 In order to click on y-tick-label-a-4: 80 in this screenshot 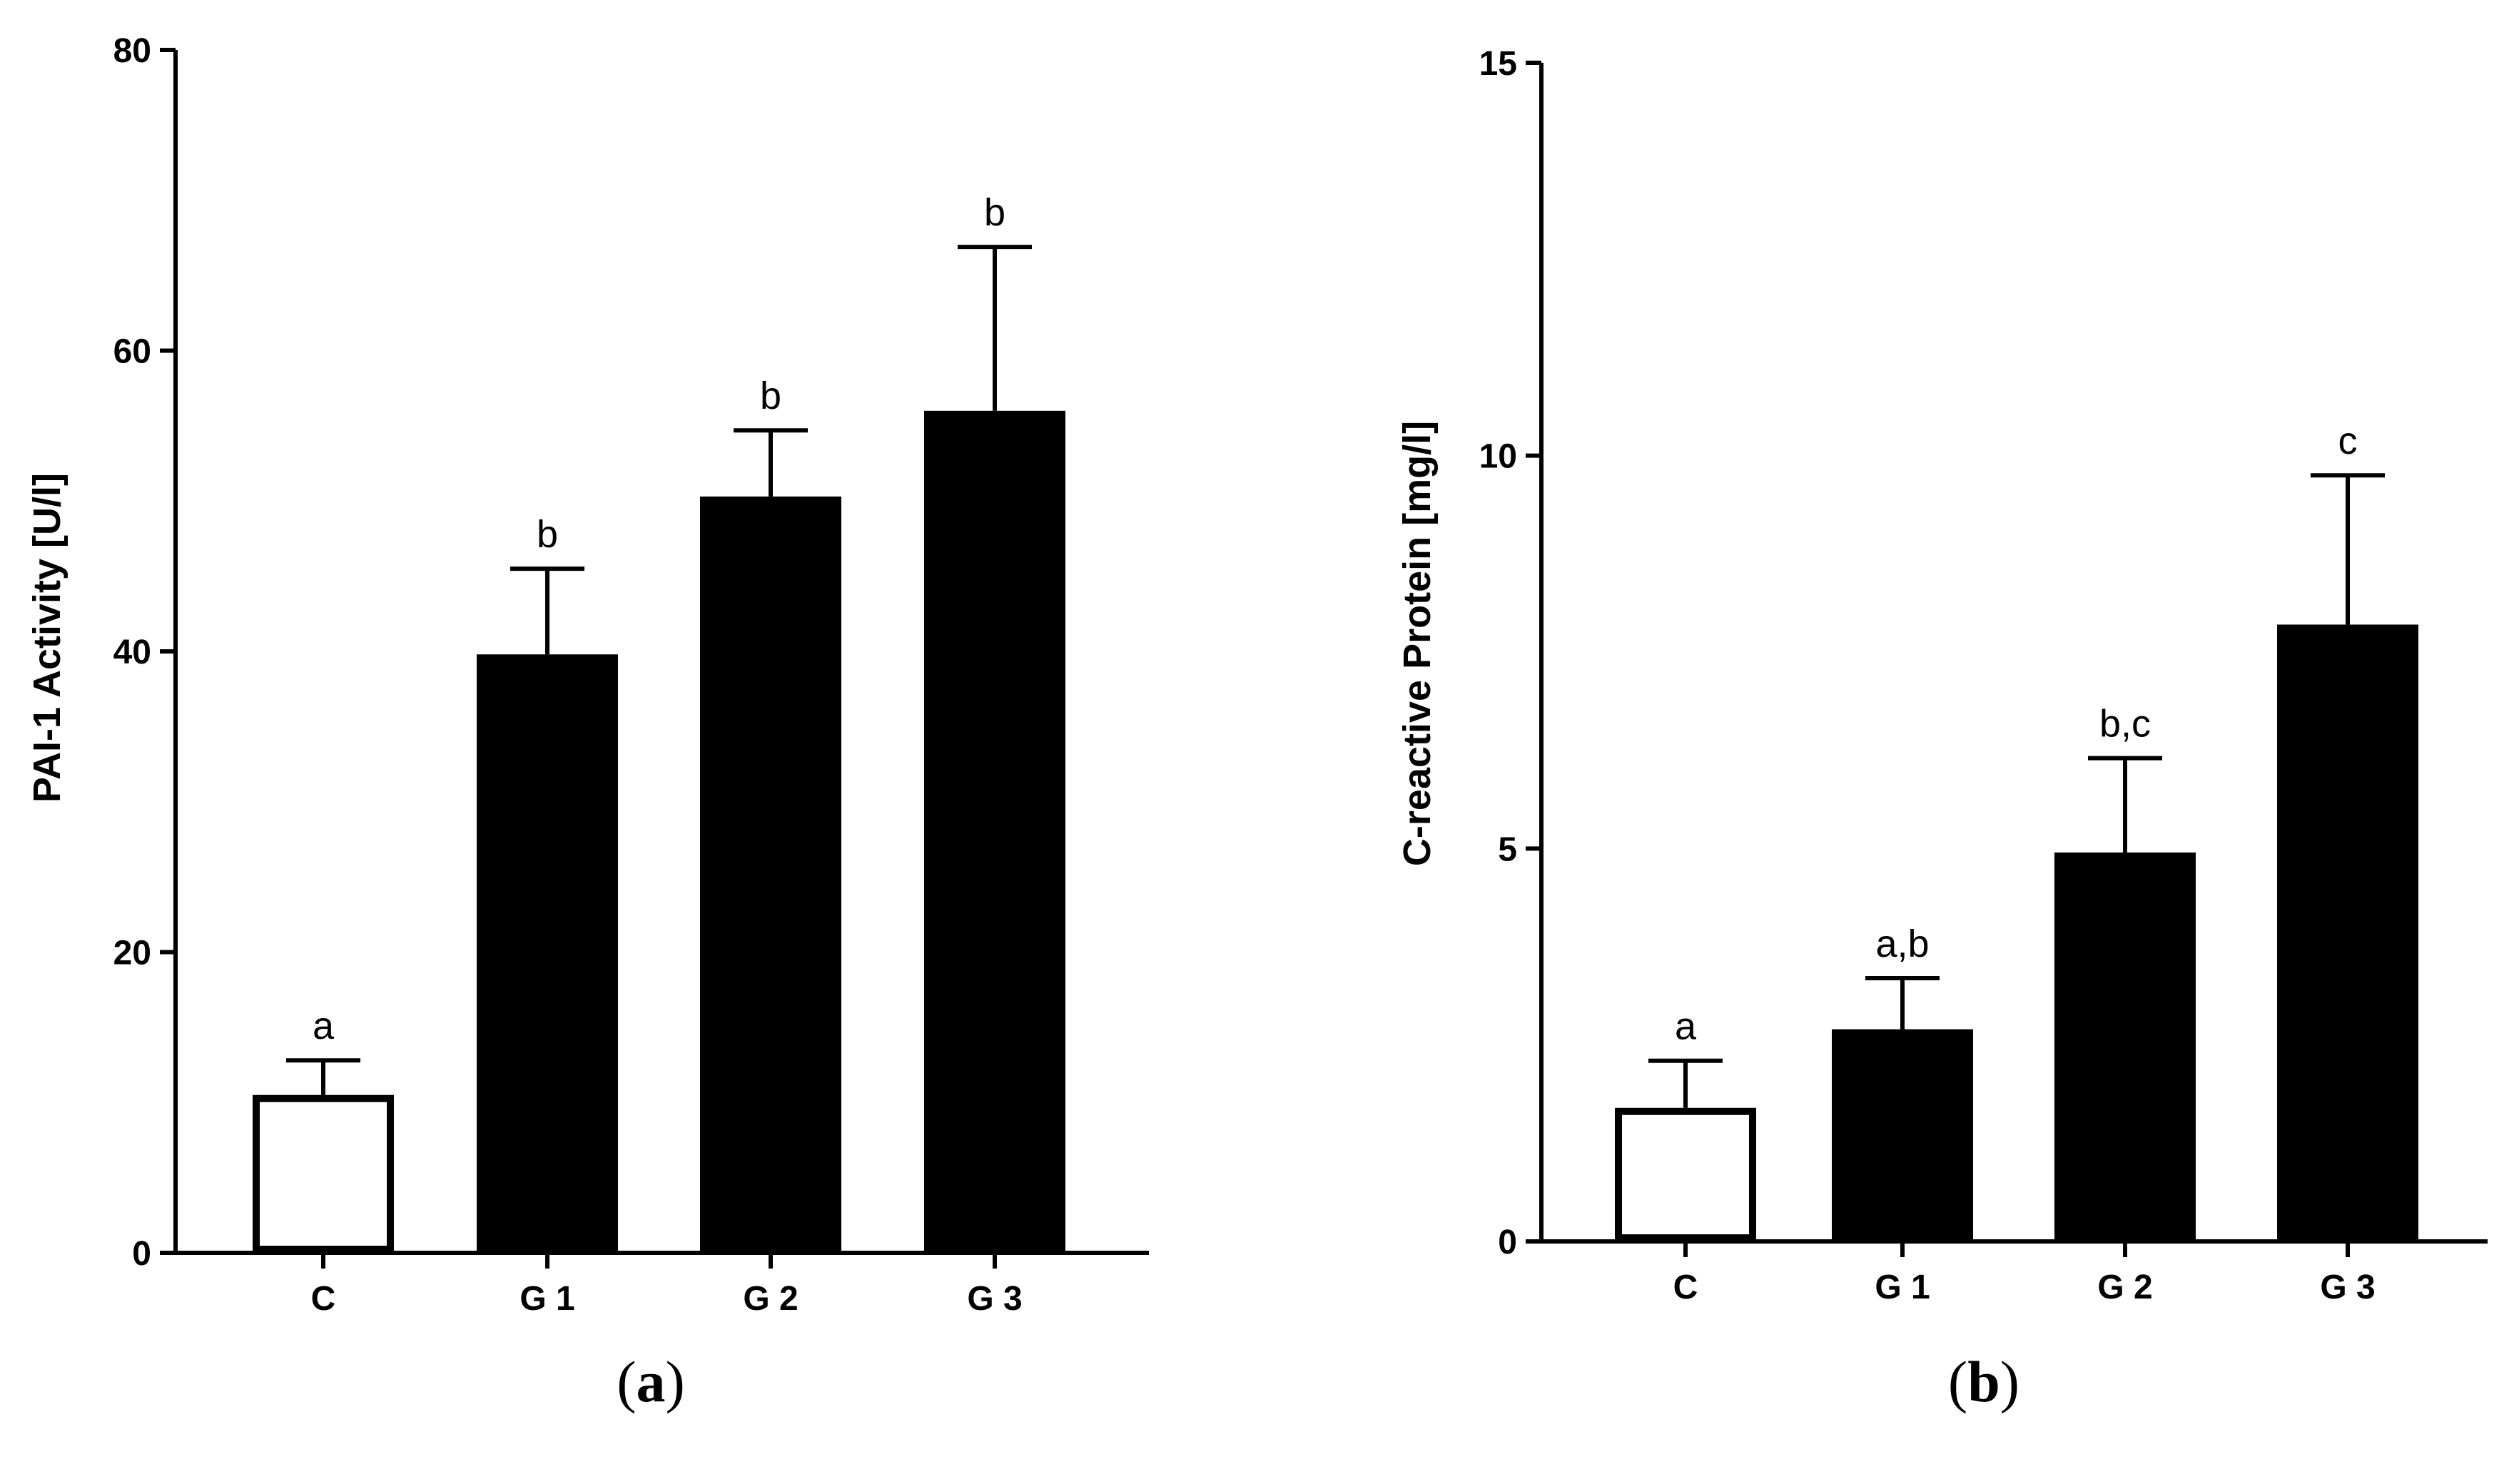, I will do `click(132, 51)`.